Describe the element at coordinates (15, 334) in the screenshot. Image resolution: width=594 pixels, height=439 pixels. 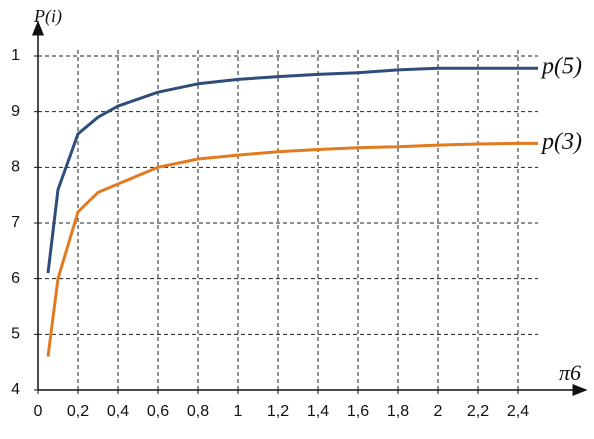
I see `y-tick-label: 5` at that location.